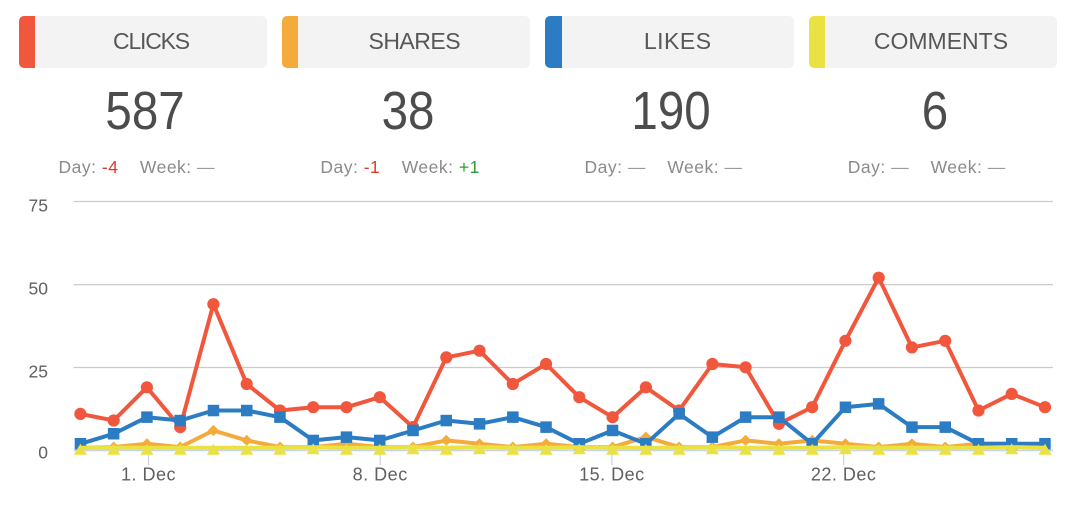 The height and width of the screenshot is (515, 1072). I want to click on svg-text: 0, so click(43, 452).